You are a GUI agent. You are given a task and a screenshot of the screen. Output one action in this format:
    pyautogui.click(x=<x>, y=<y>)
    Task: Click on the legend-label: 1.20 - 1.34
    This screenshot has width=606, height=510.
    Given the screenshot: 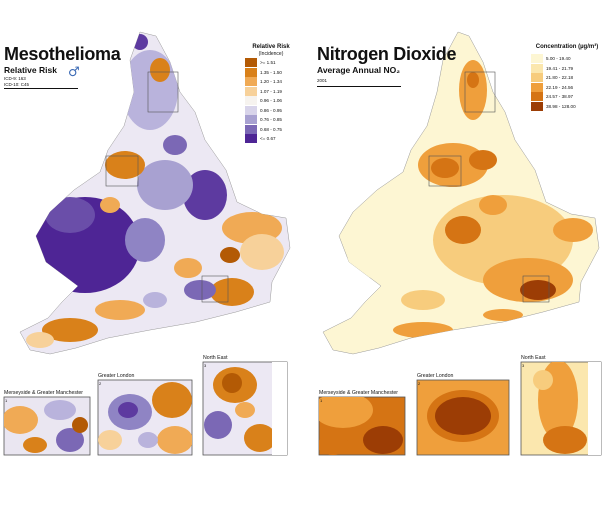 What is the action you would take?
    pyautogui.click(x=271, y=81)
    